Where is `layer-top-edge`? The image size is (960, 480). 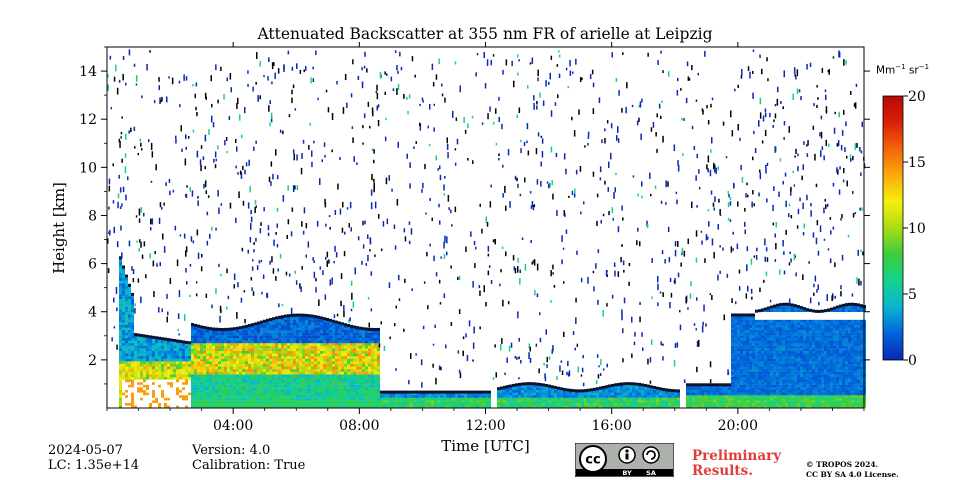 layer-top-edge is located at coordinates (606, 387).